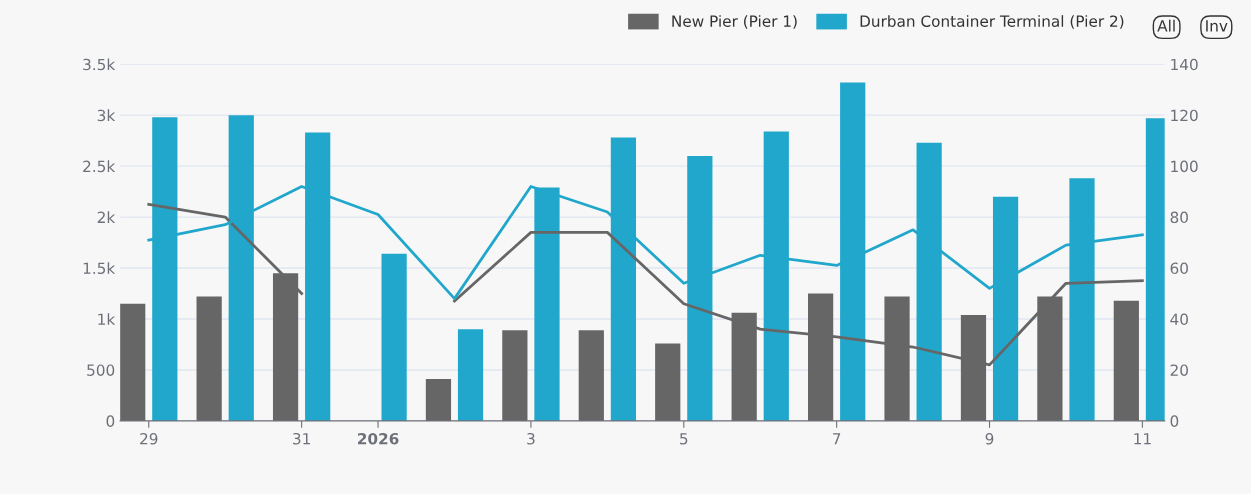 The width and height of the screenshot is (1251, 494). I want to click on y2-tick-label: 40, so click(1179, 319).